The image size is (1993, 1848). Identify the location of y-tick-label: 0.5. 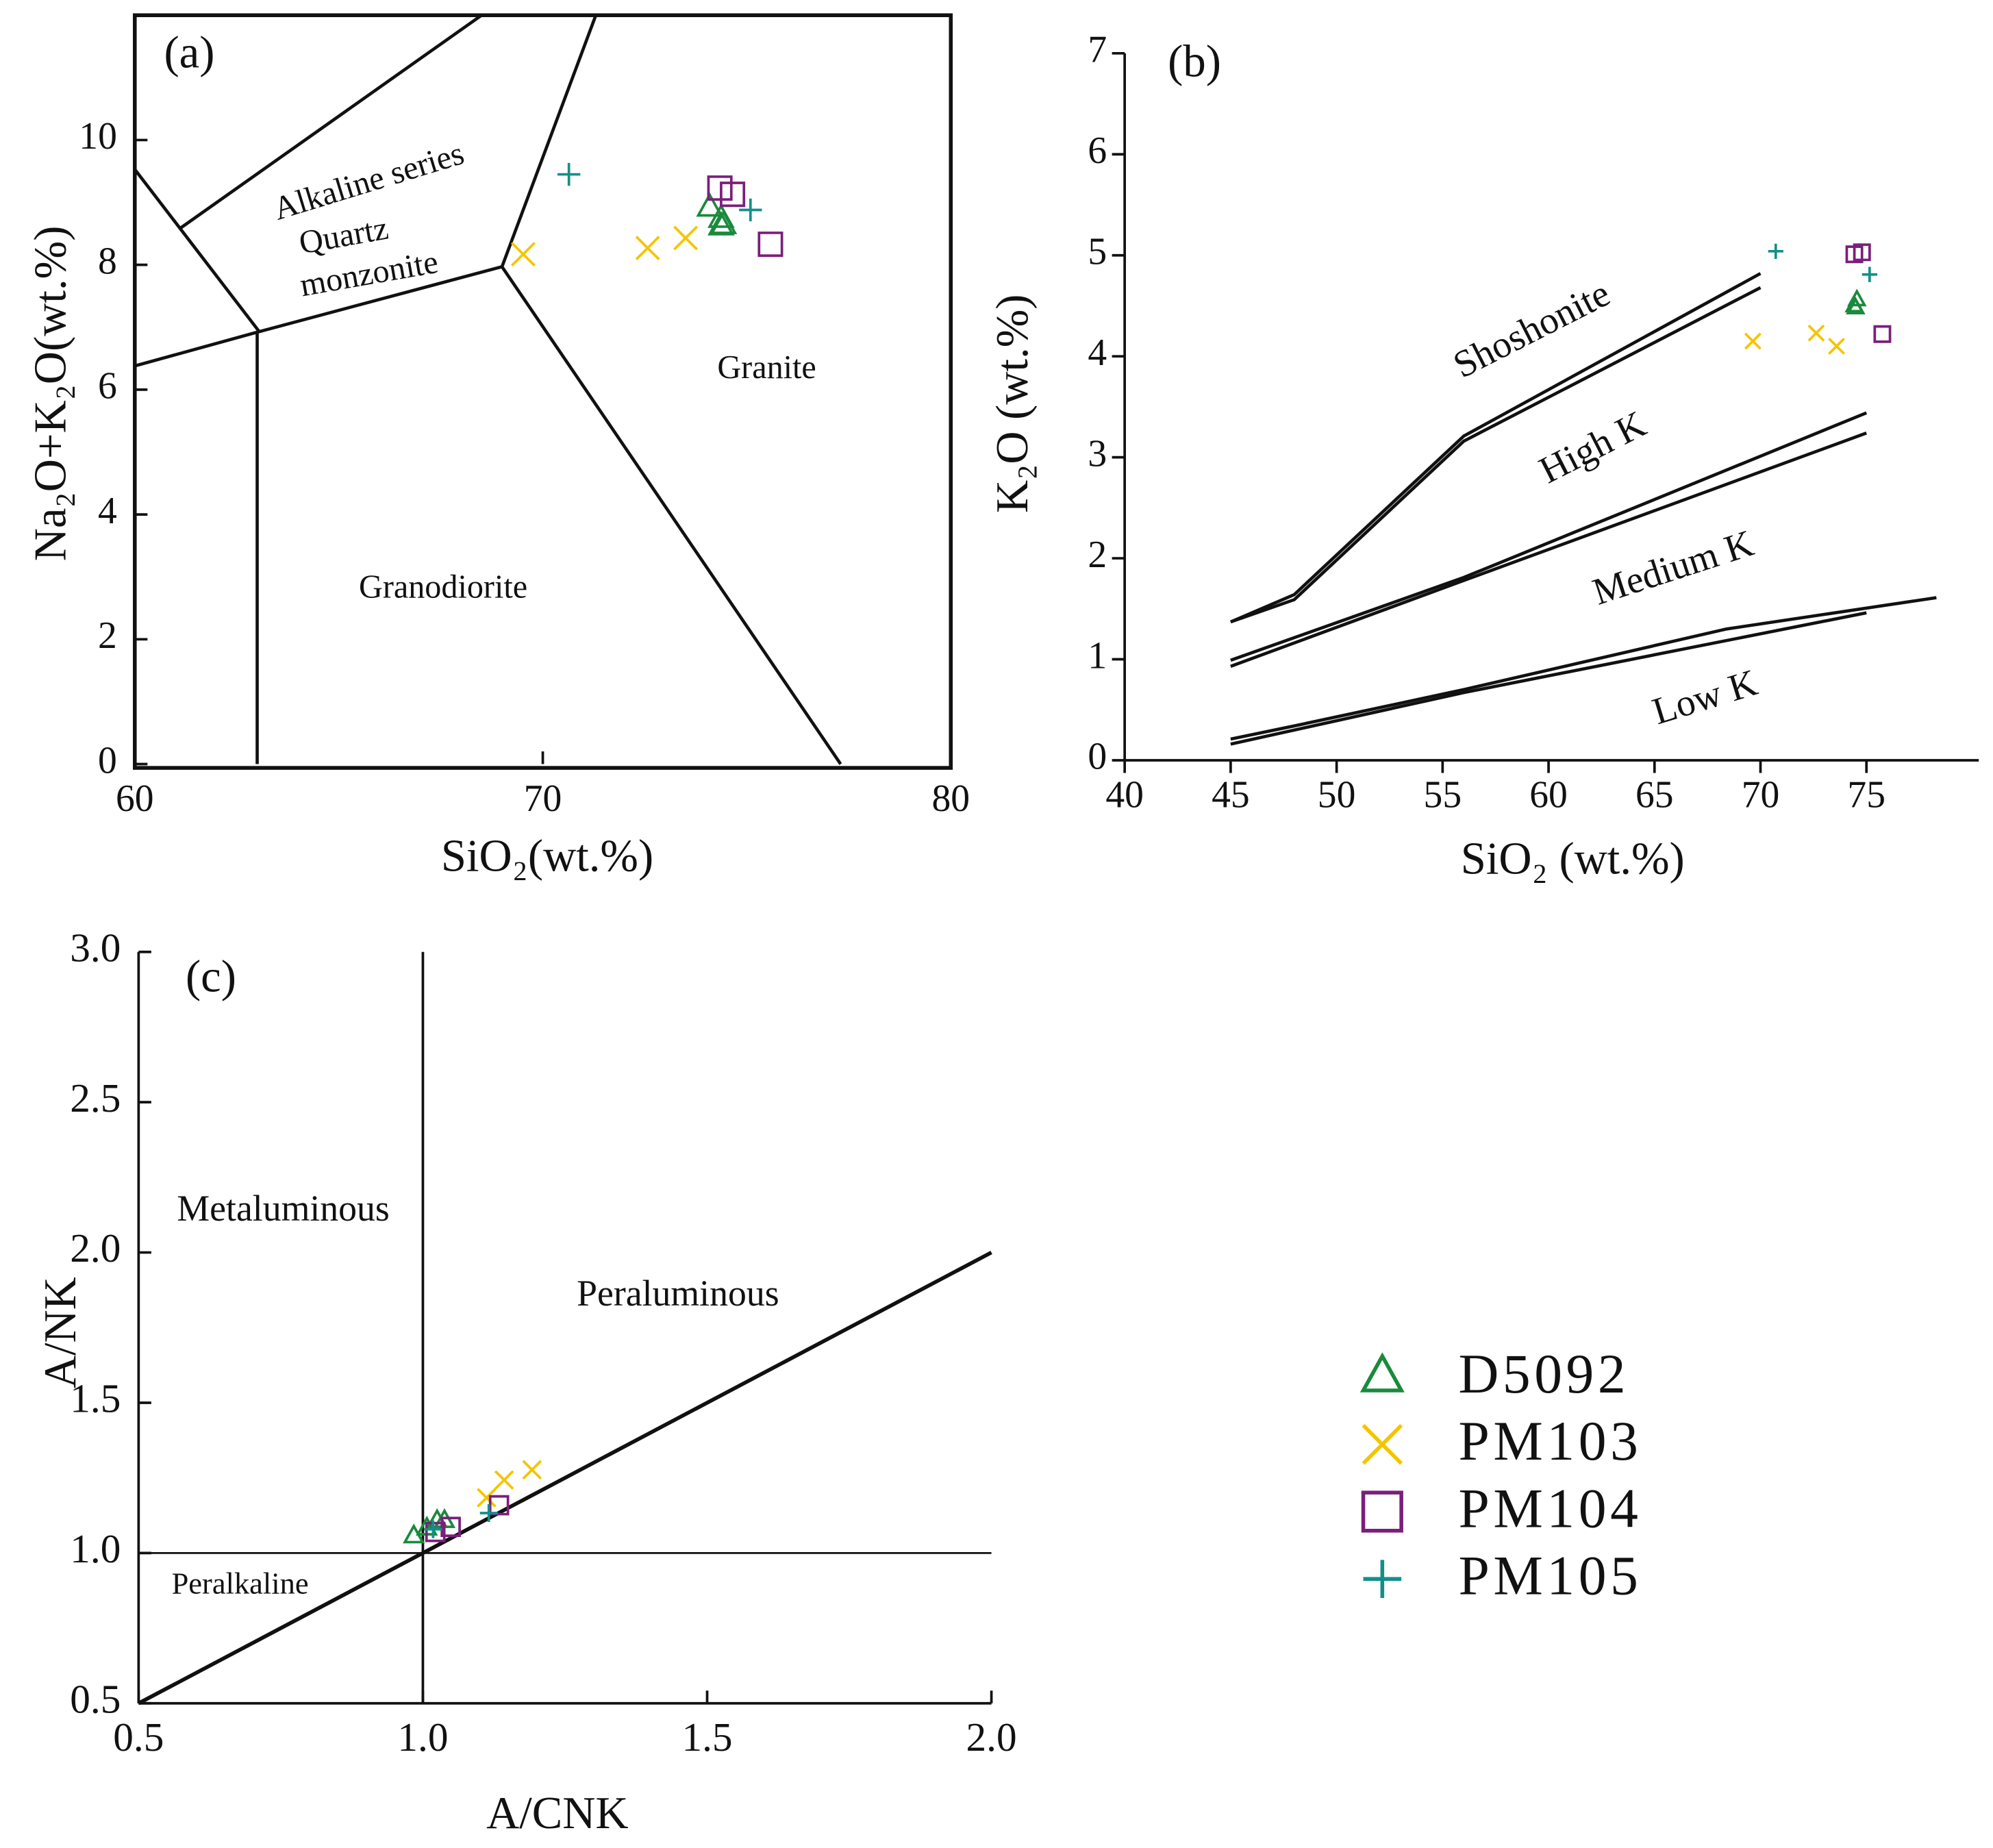
(96, 1698).